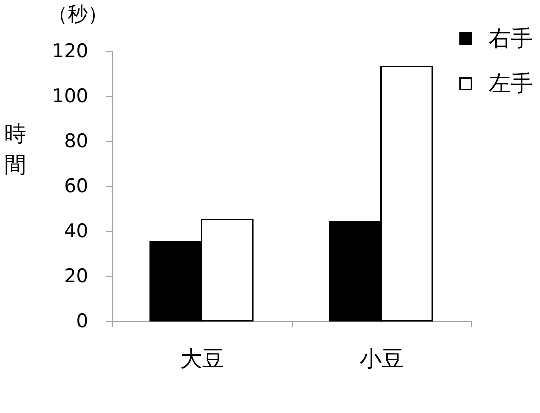  I want to click on legend-label: 右手, so click(511, 39).